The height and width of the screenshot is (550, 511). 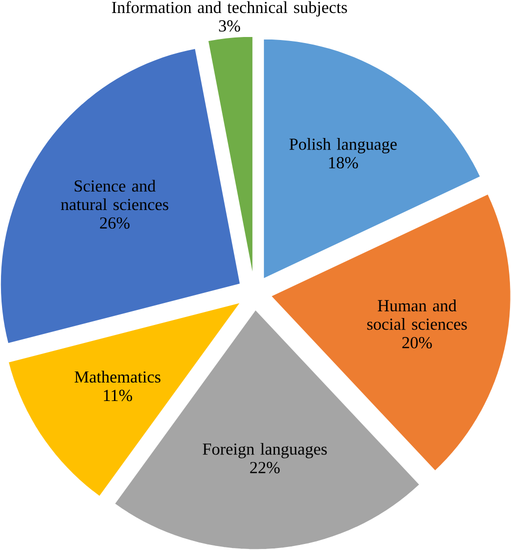 I want to click on slice-label: Foreign languages, so click(x=264, y=450).